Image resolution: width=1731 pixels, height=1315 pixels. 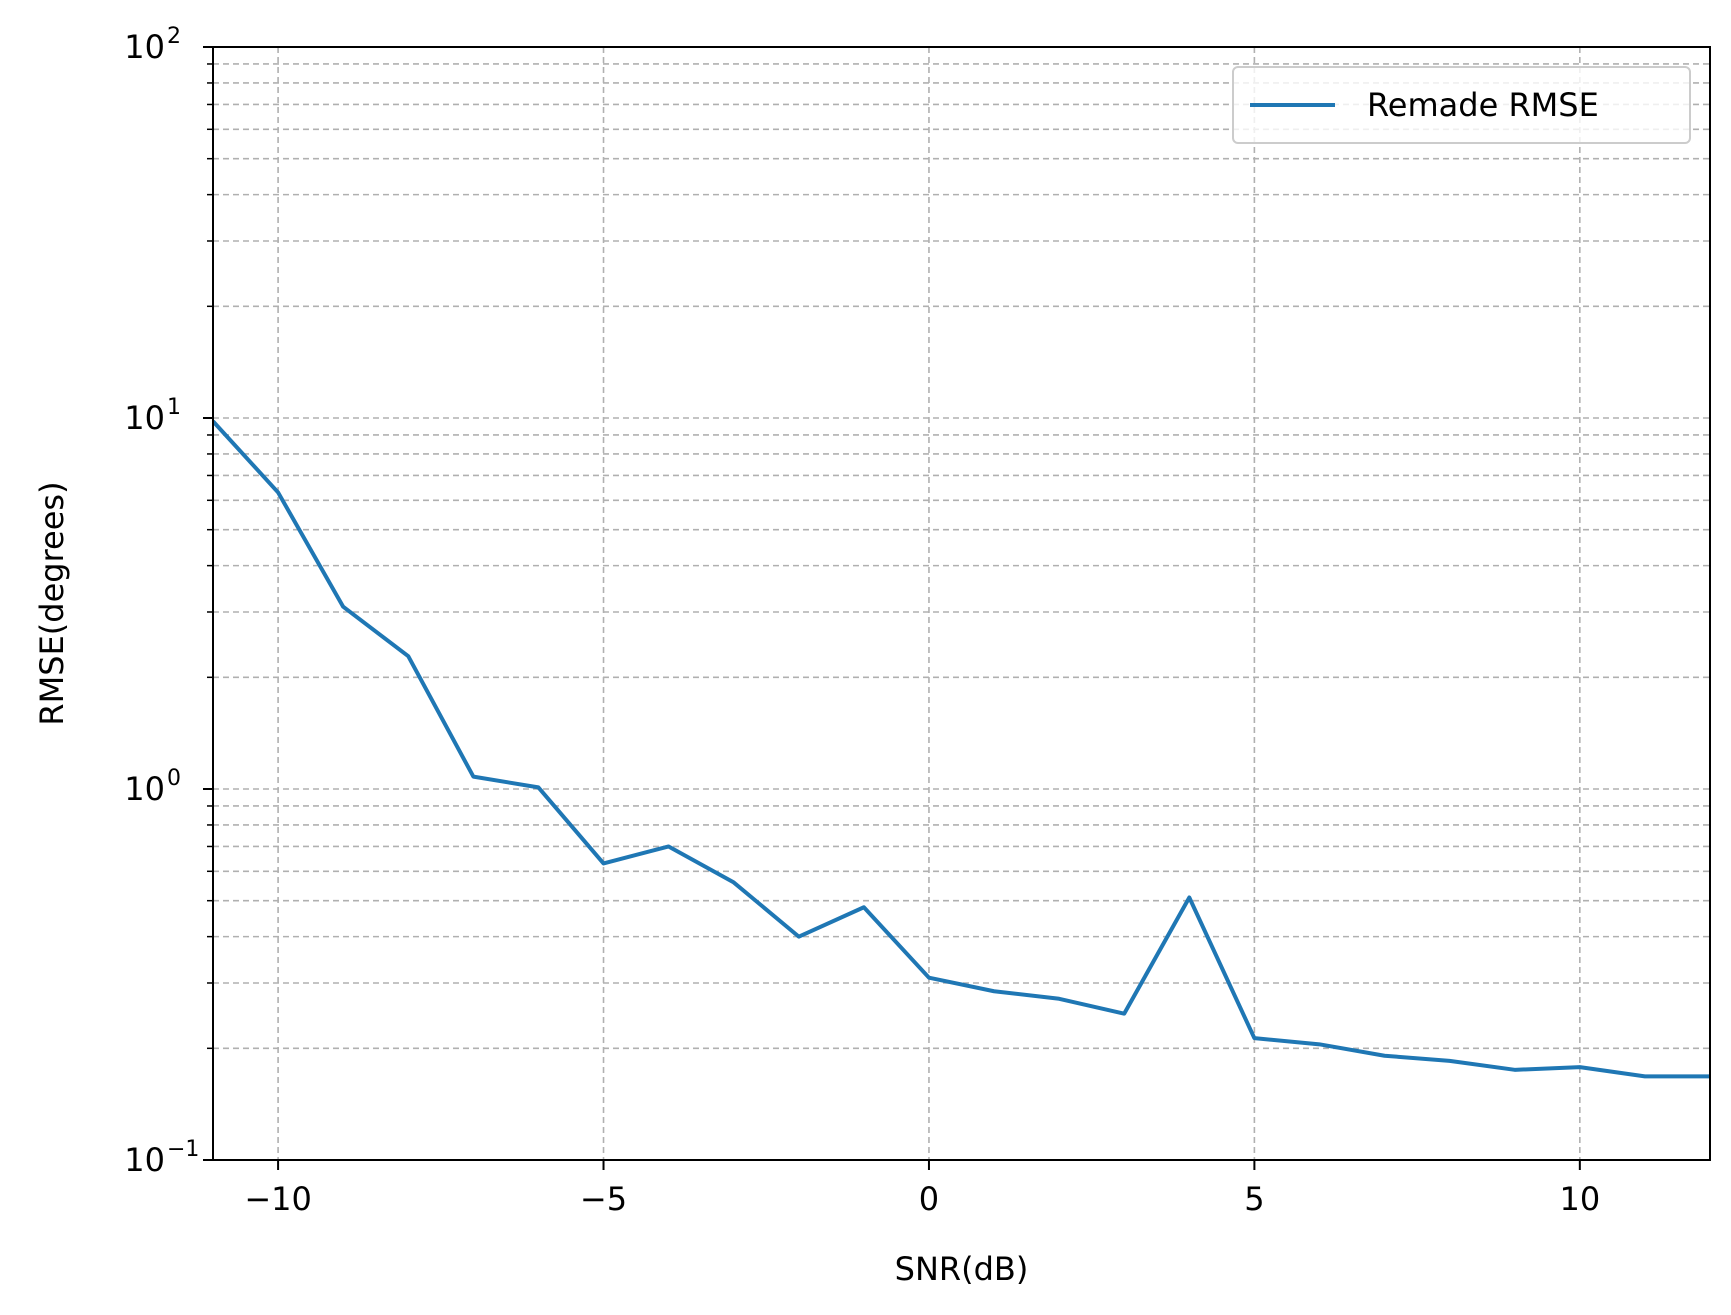 I want to click on x-tick-label: −10, so click(x=278, y=1199).